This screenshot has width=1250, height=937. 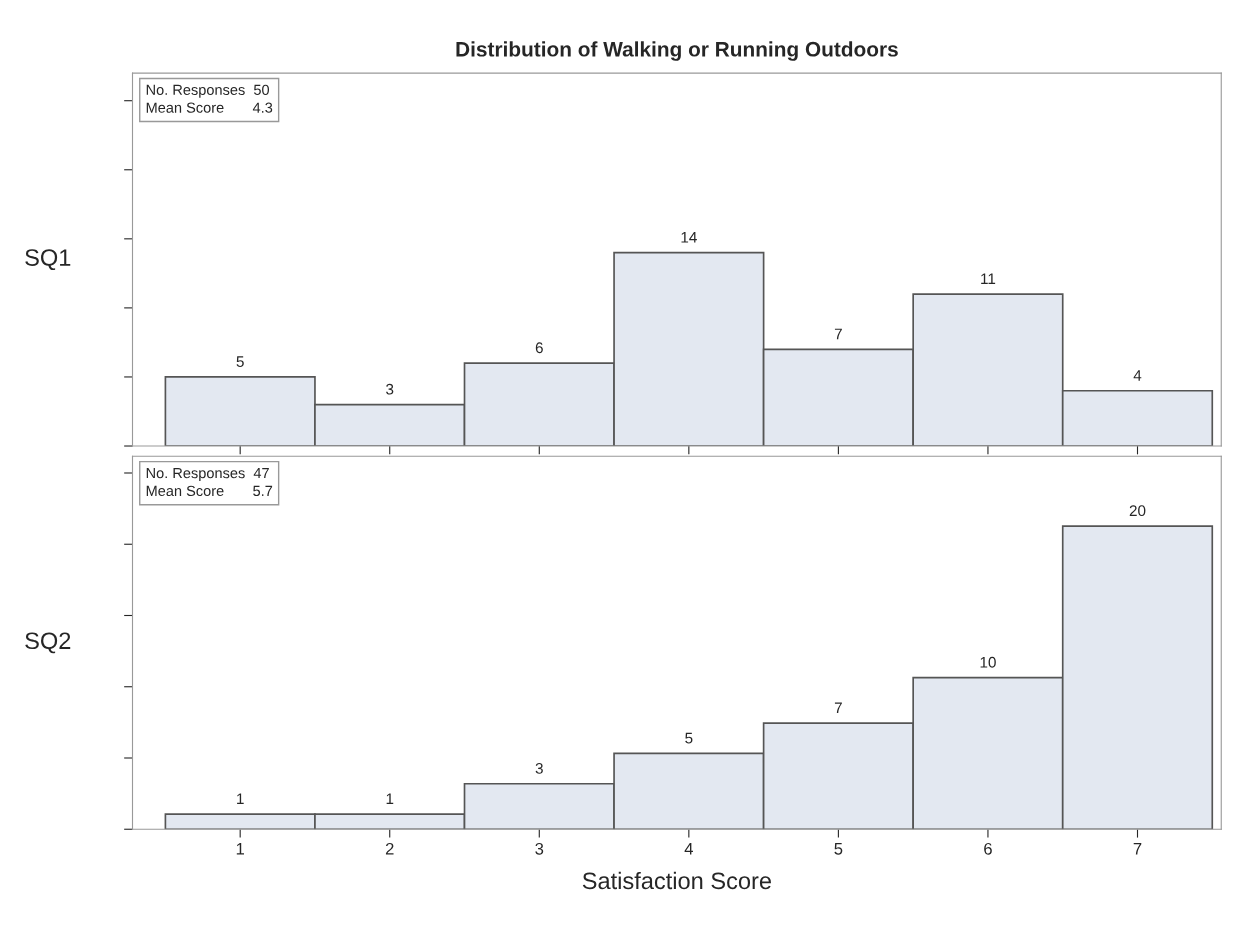 I want to click on data-label: 4, so click(x=1137, y=375).